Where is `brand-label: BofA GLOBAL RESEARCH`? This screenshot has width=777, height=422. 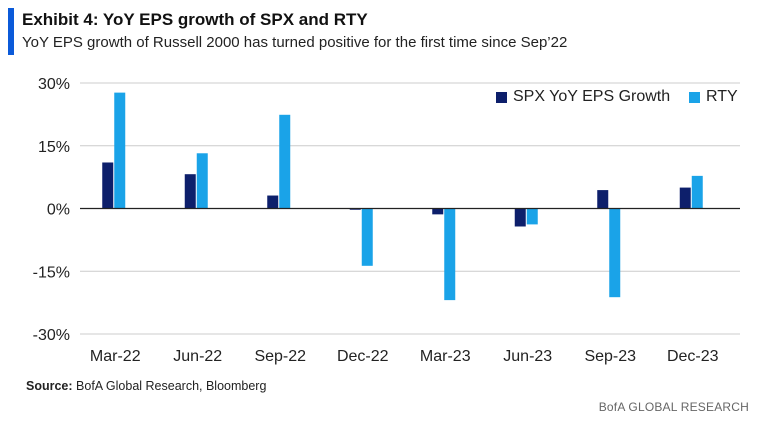
brand-label: BofA GLOBAL RESEARCH is located at coordinates (673, 407).